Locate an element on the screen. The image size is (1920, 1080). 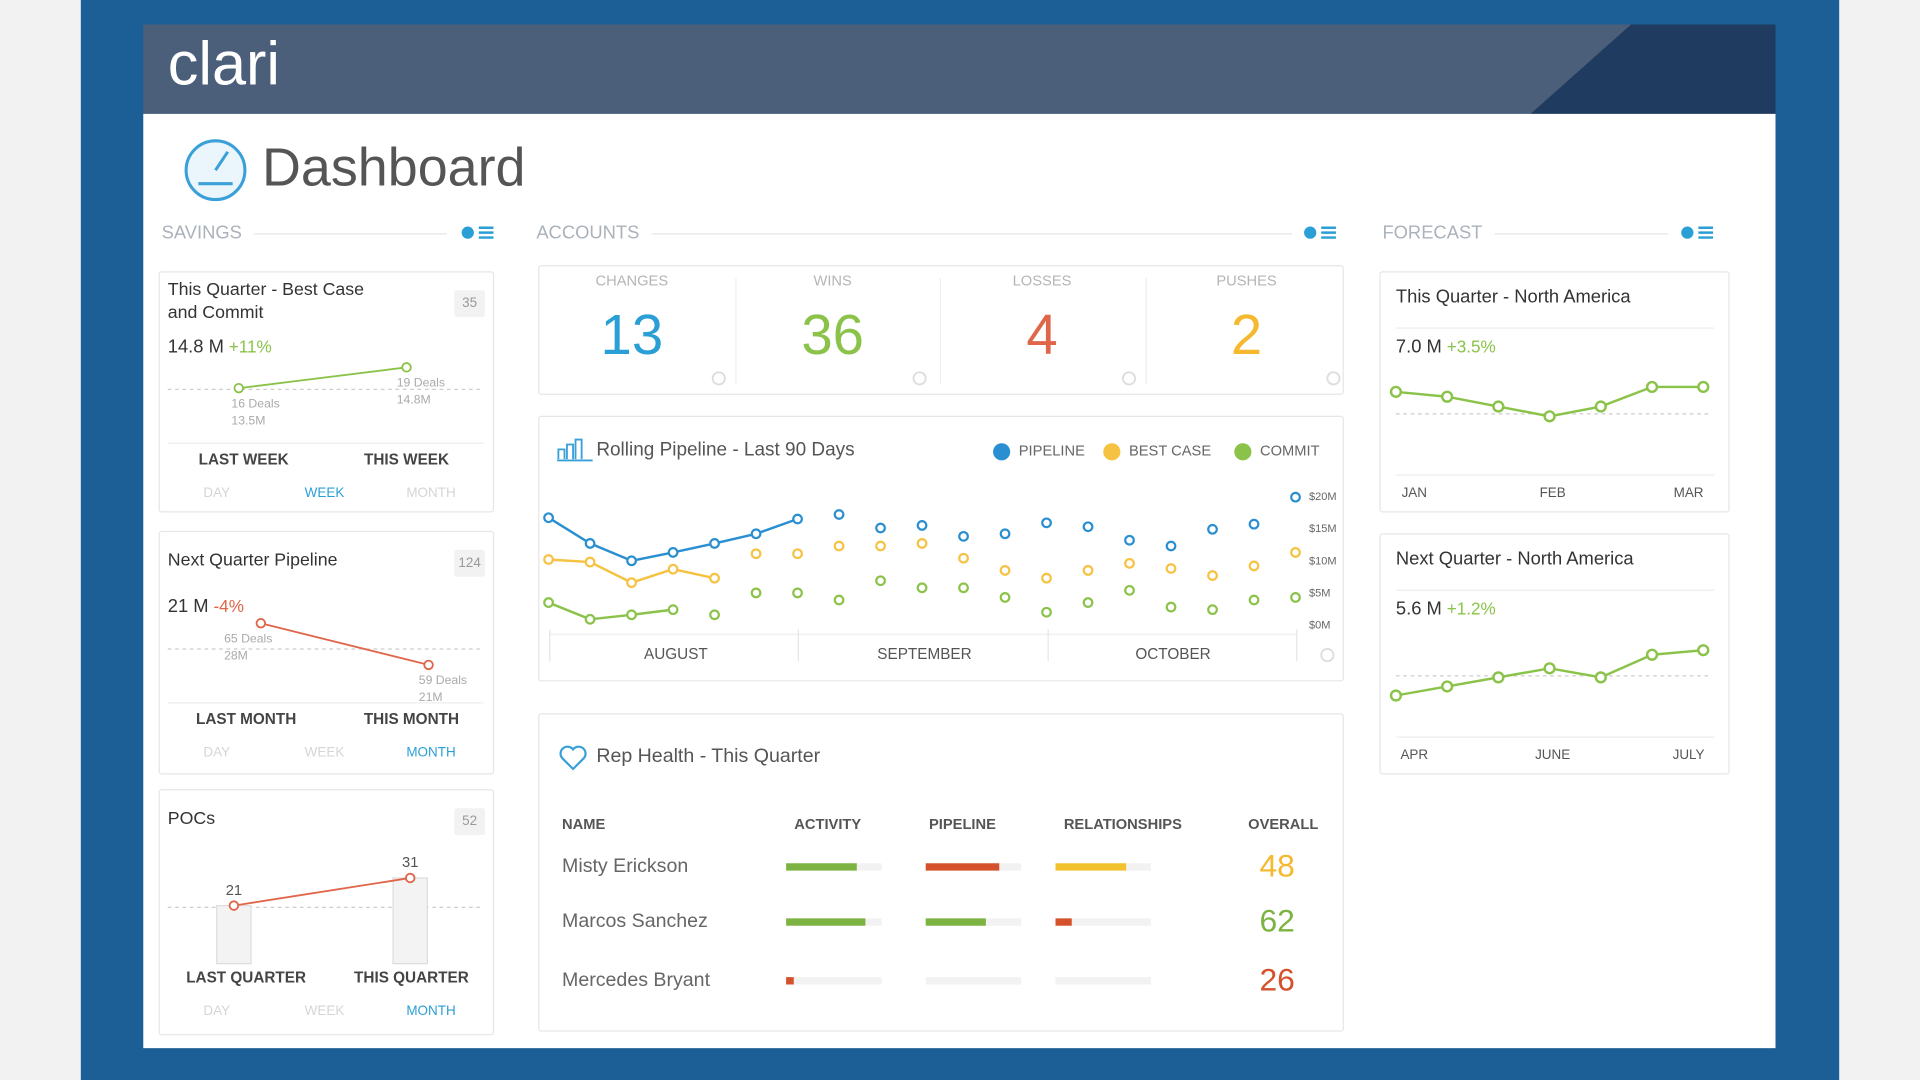
period-label: LAST MONTH is located at coordinates (246, 719).